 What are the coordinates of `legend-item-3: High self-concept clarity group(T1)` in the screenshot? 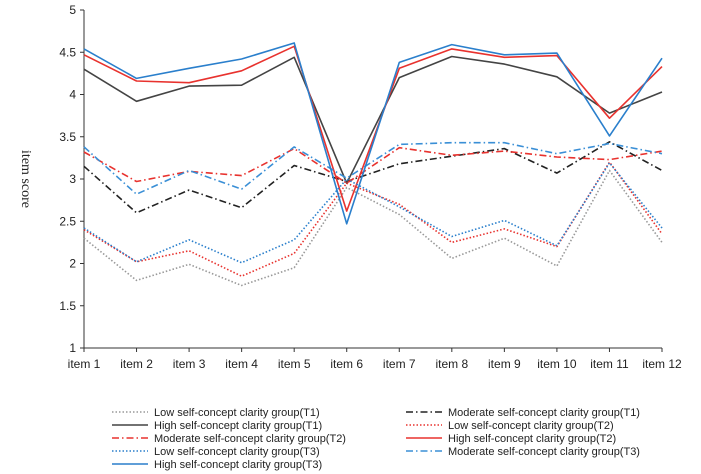 It's located at (217, 426).